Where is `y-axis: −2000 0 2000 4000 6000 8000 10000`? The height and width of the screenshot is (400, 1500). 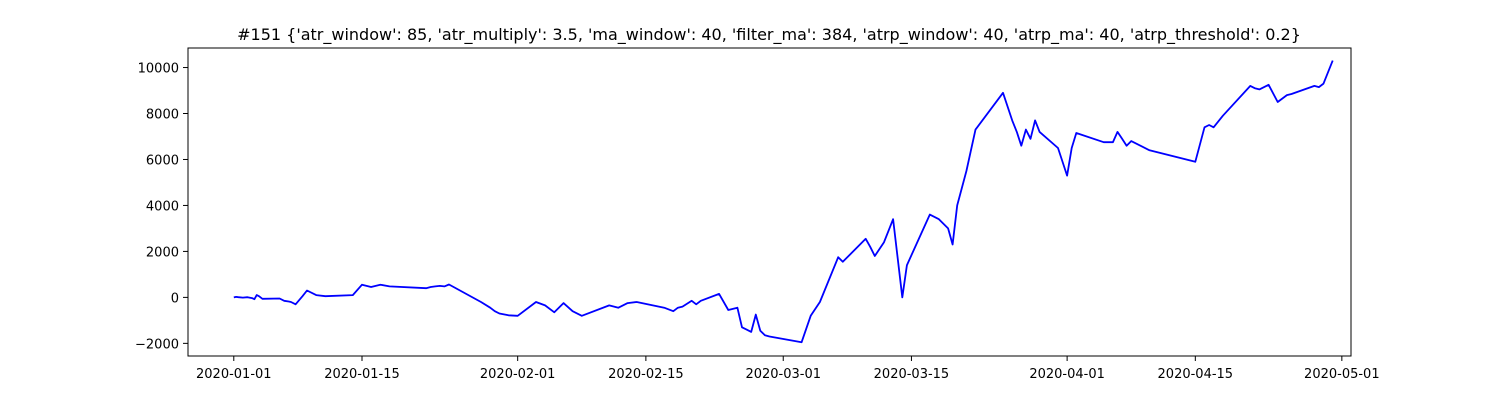
y-axis: −2000 0 2000 4000 6000 8000 10000 is located at coordinates (161, 207).